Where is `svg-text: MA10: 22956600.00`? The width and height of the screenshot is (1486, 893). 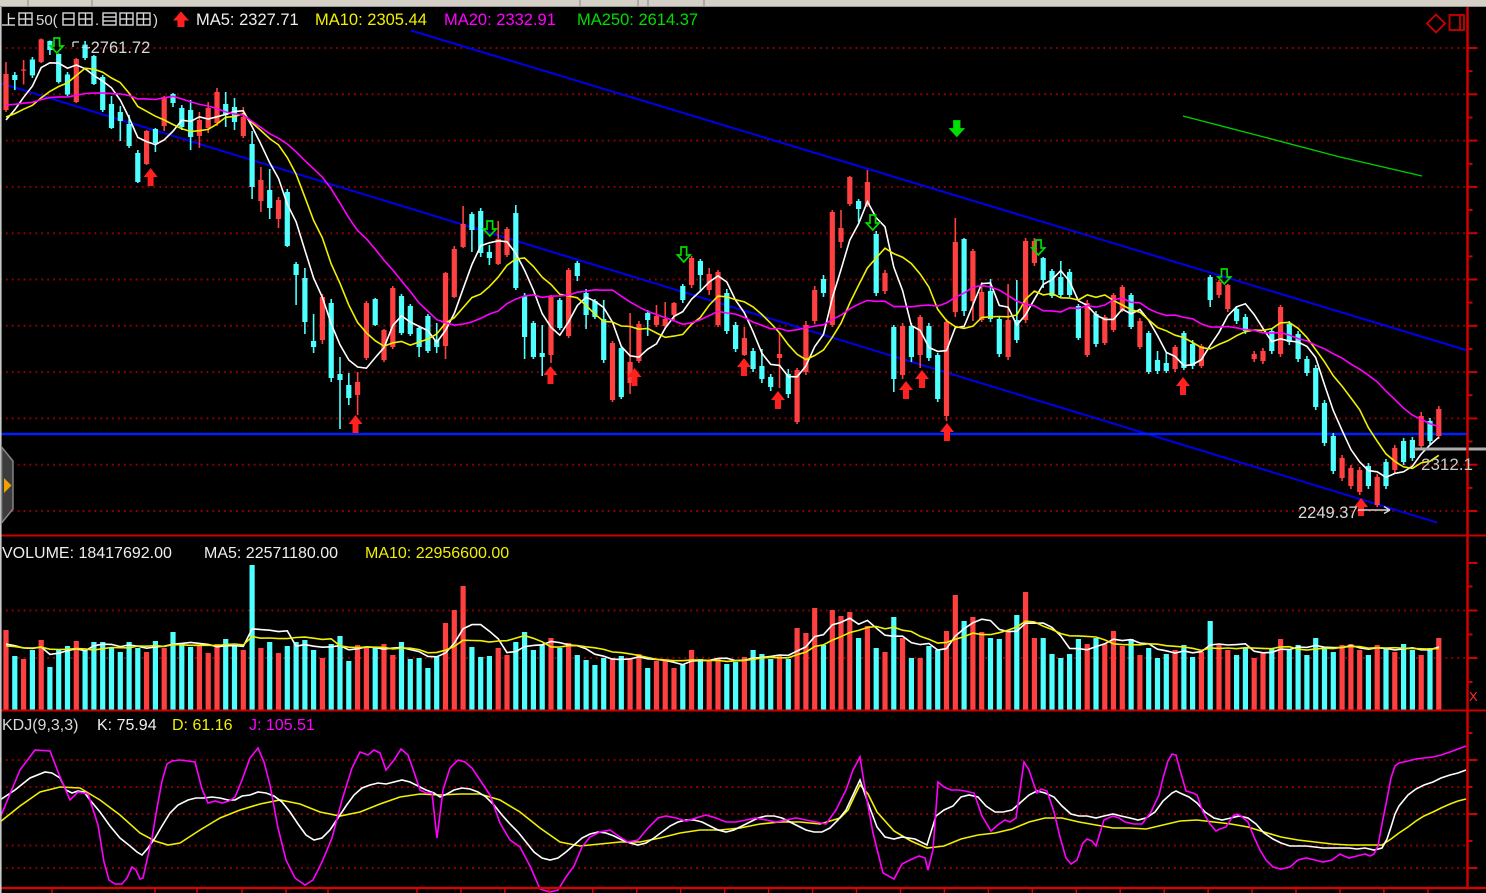
svg-text: MA10: 22956600.00 is located at coordinates (437, 553).